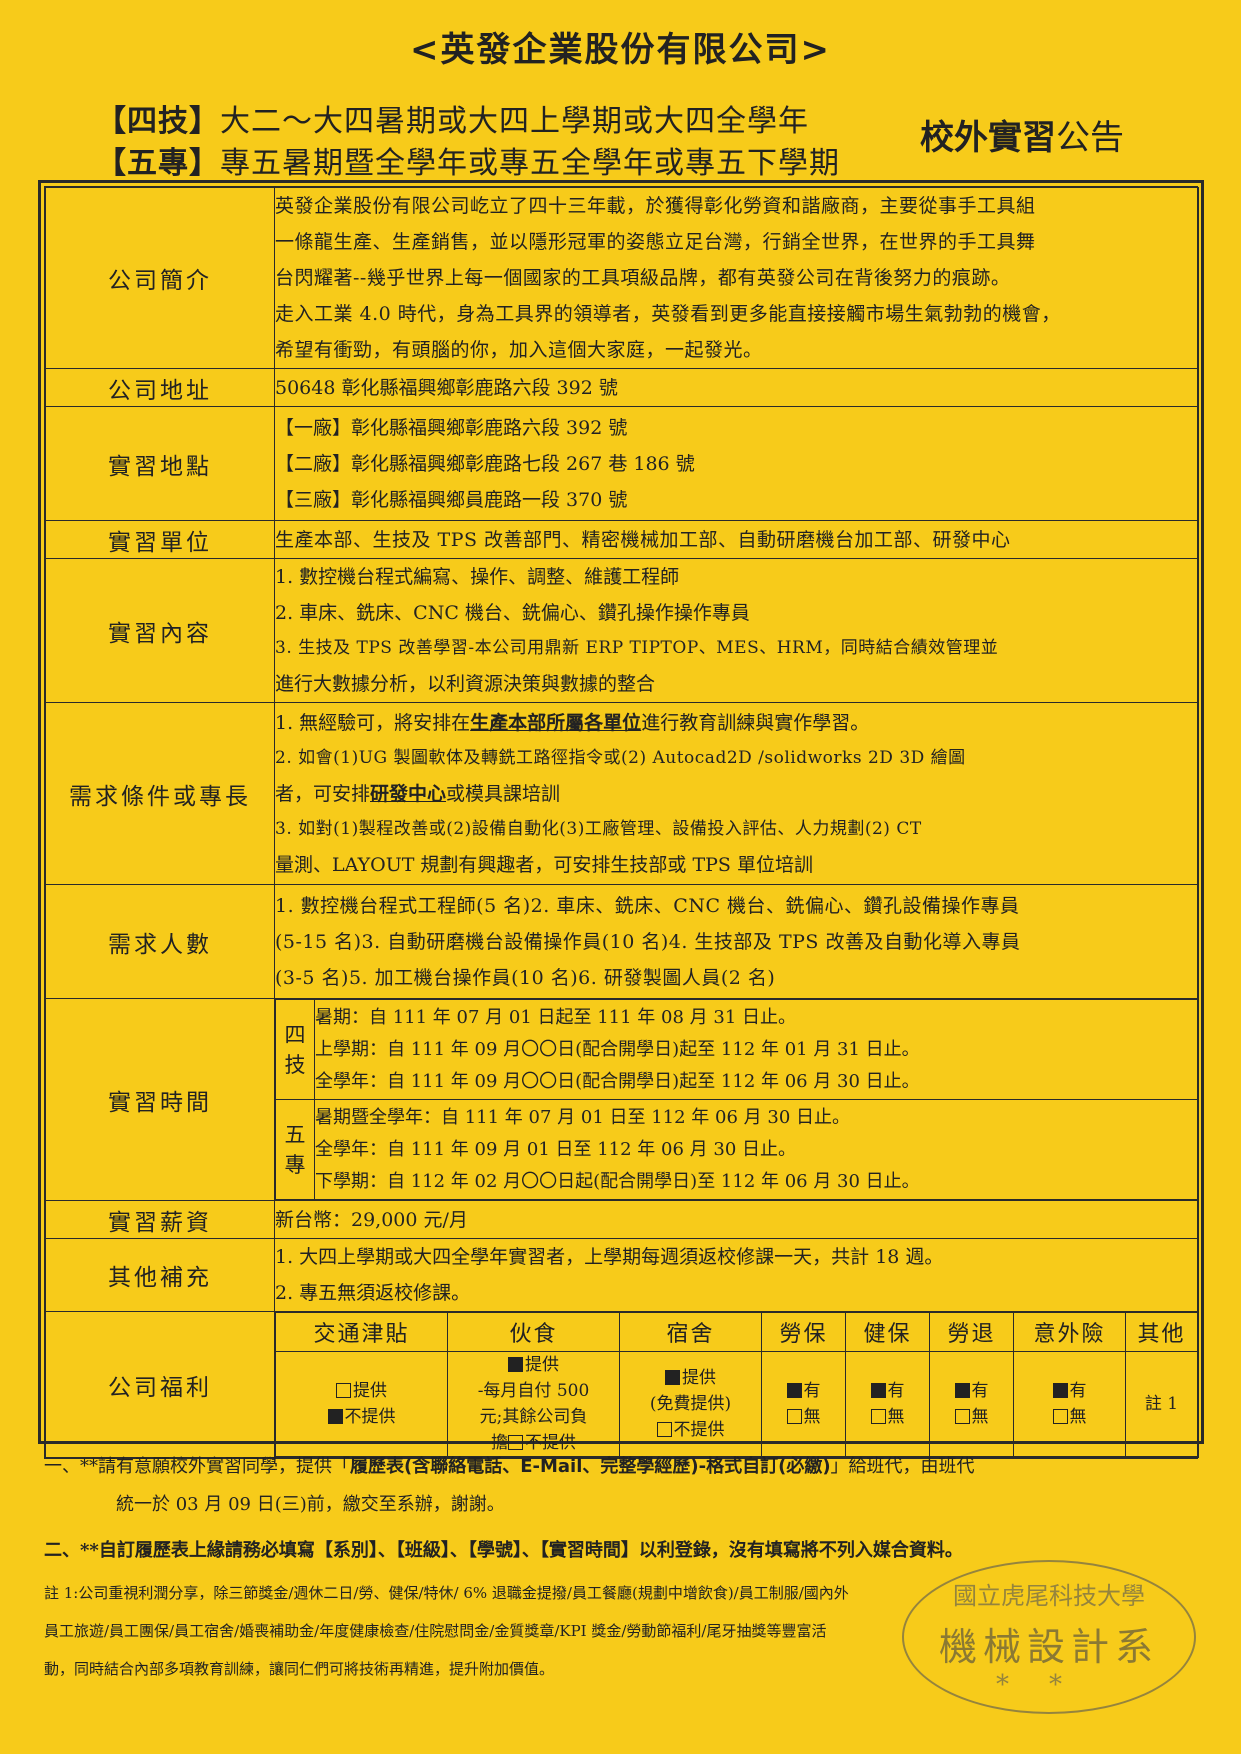 This screenshot has width=1241, height=1754. I want to click on requirement-emphasis: 研發中心, so click(408, 793).